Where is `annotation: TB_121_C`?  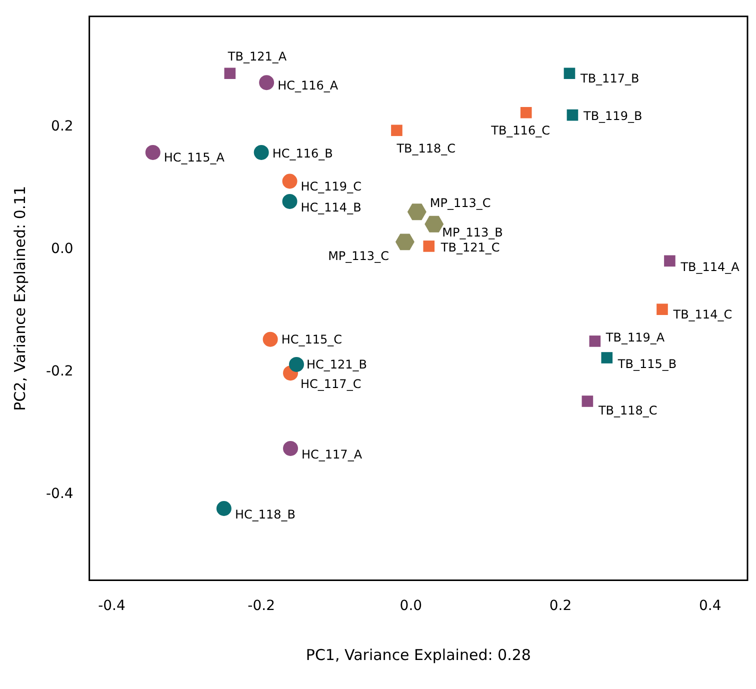
annotation: TB_121_C is located at coordinates (470, 247).